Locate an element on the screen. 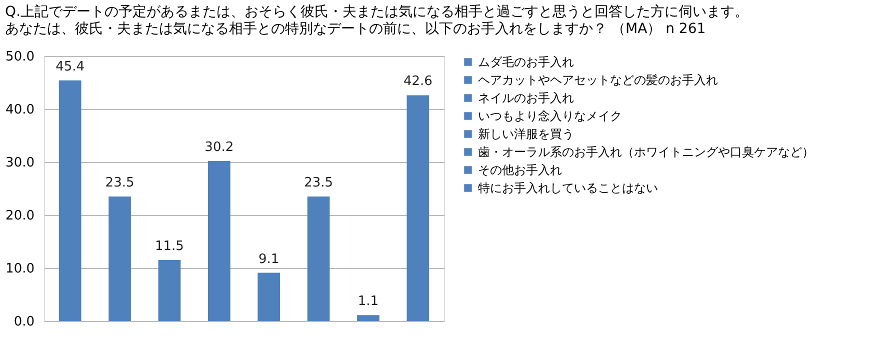 The width and height of the screenshot is (877, 351). data-label: 30.2 is located at coordinates (219, 147).